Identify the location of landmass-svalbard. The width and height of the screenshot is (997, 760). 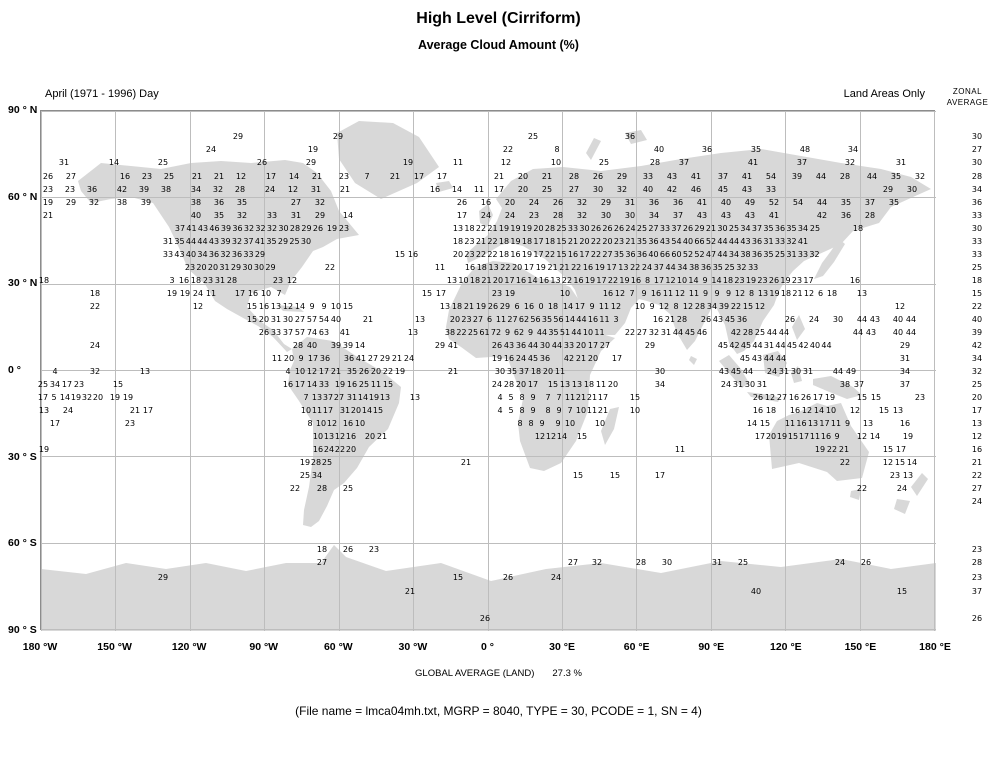
(636, 137).